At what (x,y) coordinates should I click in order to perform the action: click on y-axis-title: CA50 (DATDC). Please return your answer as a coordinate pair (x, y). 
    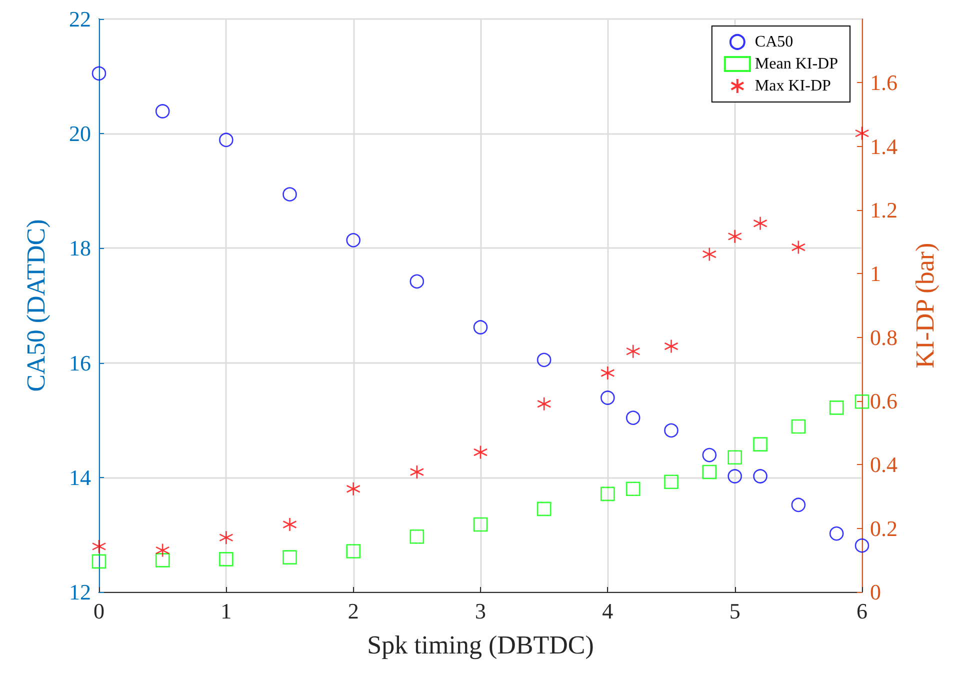
    Looking at the image, I should click on (36, 305).